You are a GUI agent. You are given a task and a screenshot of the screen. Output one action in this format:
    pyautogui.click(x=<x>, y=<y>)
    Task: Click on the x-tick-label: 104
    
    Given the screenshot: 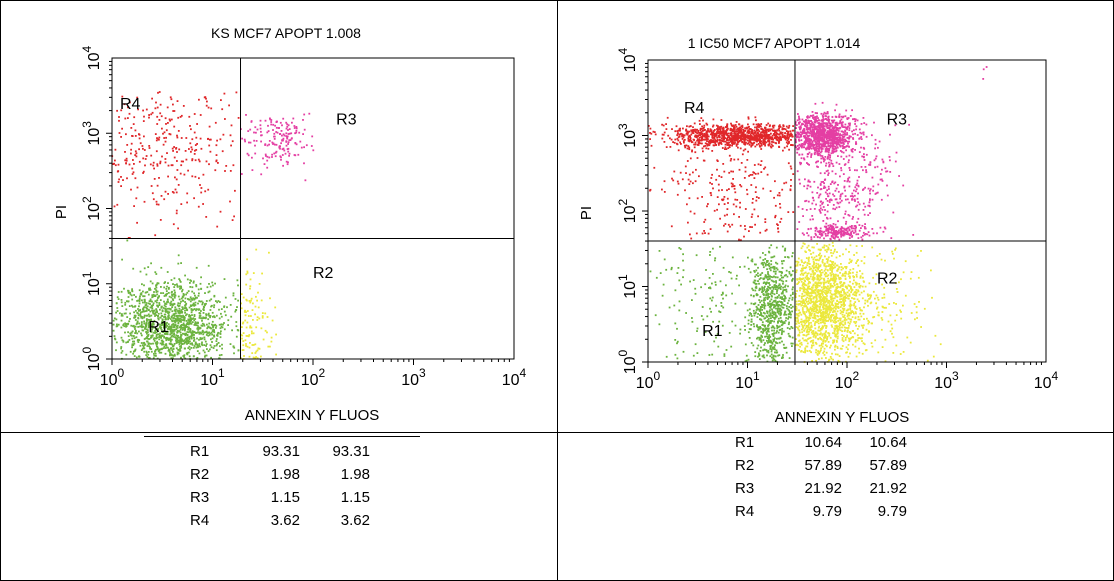 What is the action you would take?
    pyautogui.click(x=514, y=377)
    